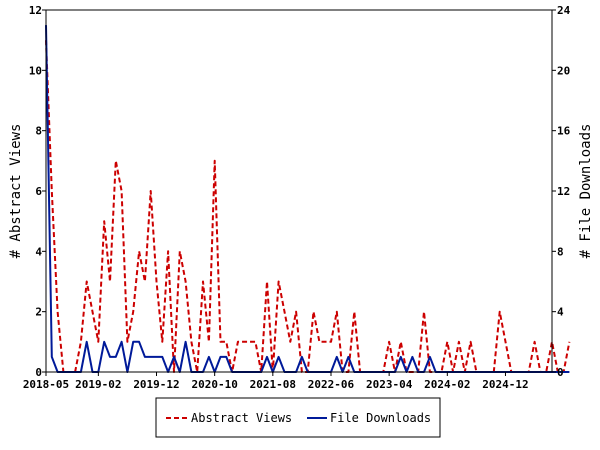 The height and width of the screenshot is (450, 600). Describe the element at coordinates (38, 251) in the screenshot. I see `y-tick-label: 4` at that location.